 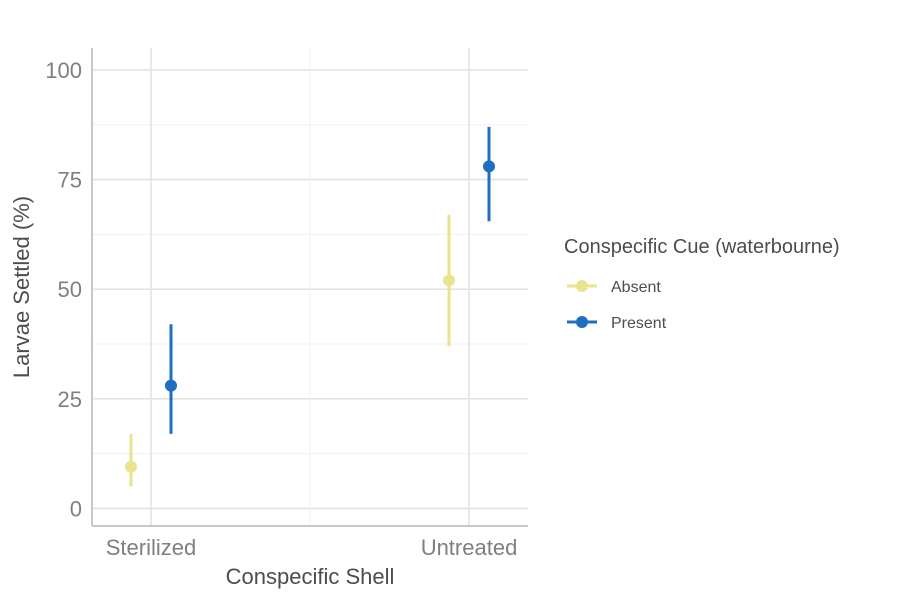 What do you see at coordinates (70, 180) in the screenshot?
I see `y-tick-label: 75` at bounding box center [70, 180].